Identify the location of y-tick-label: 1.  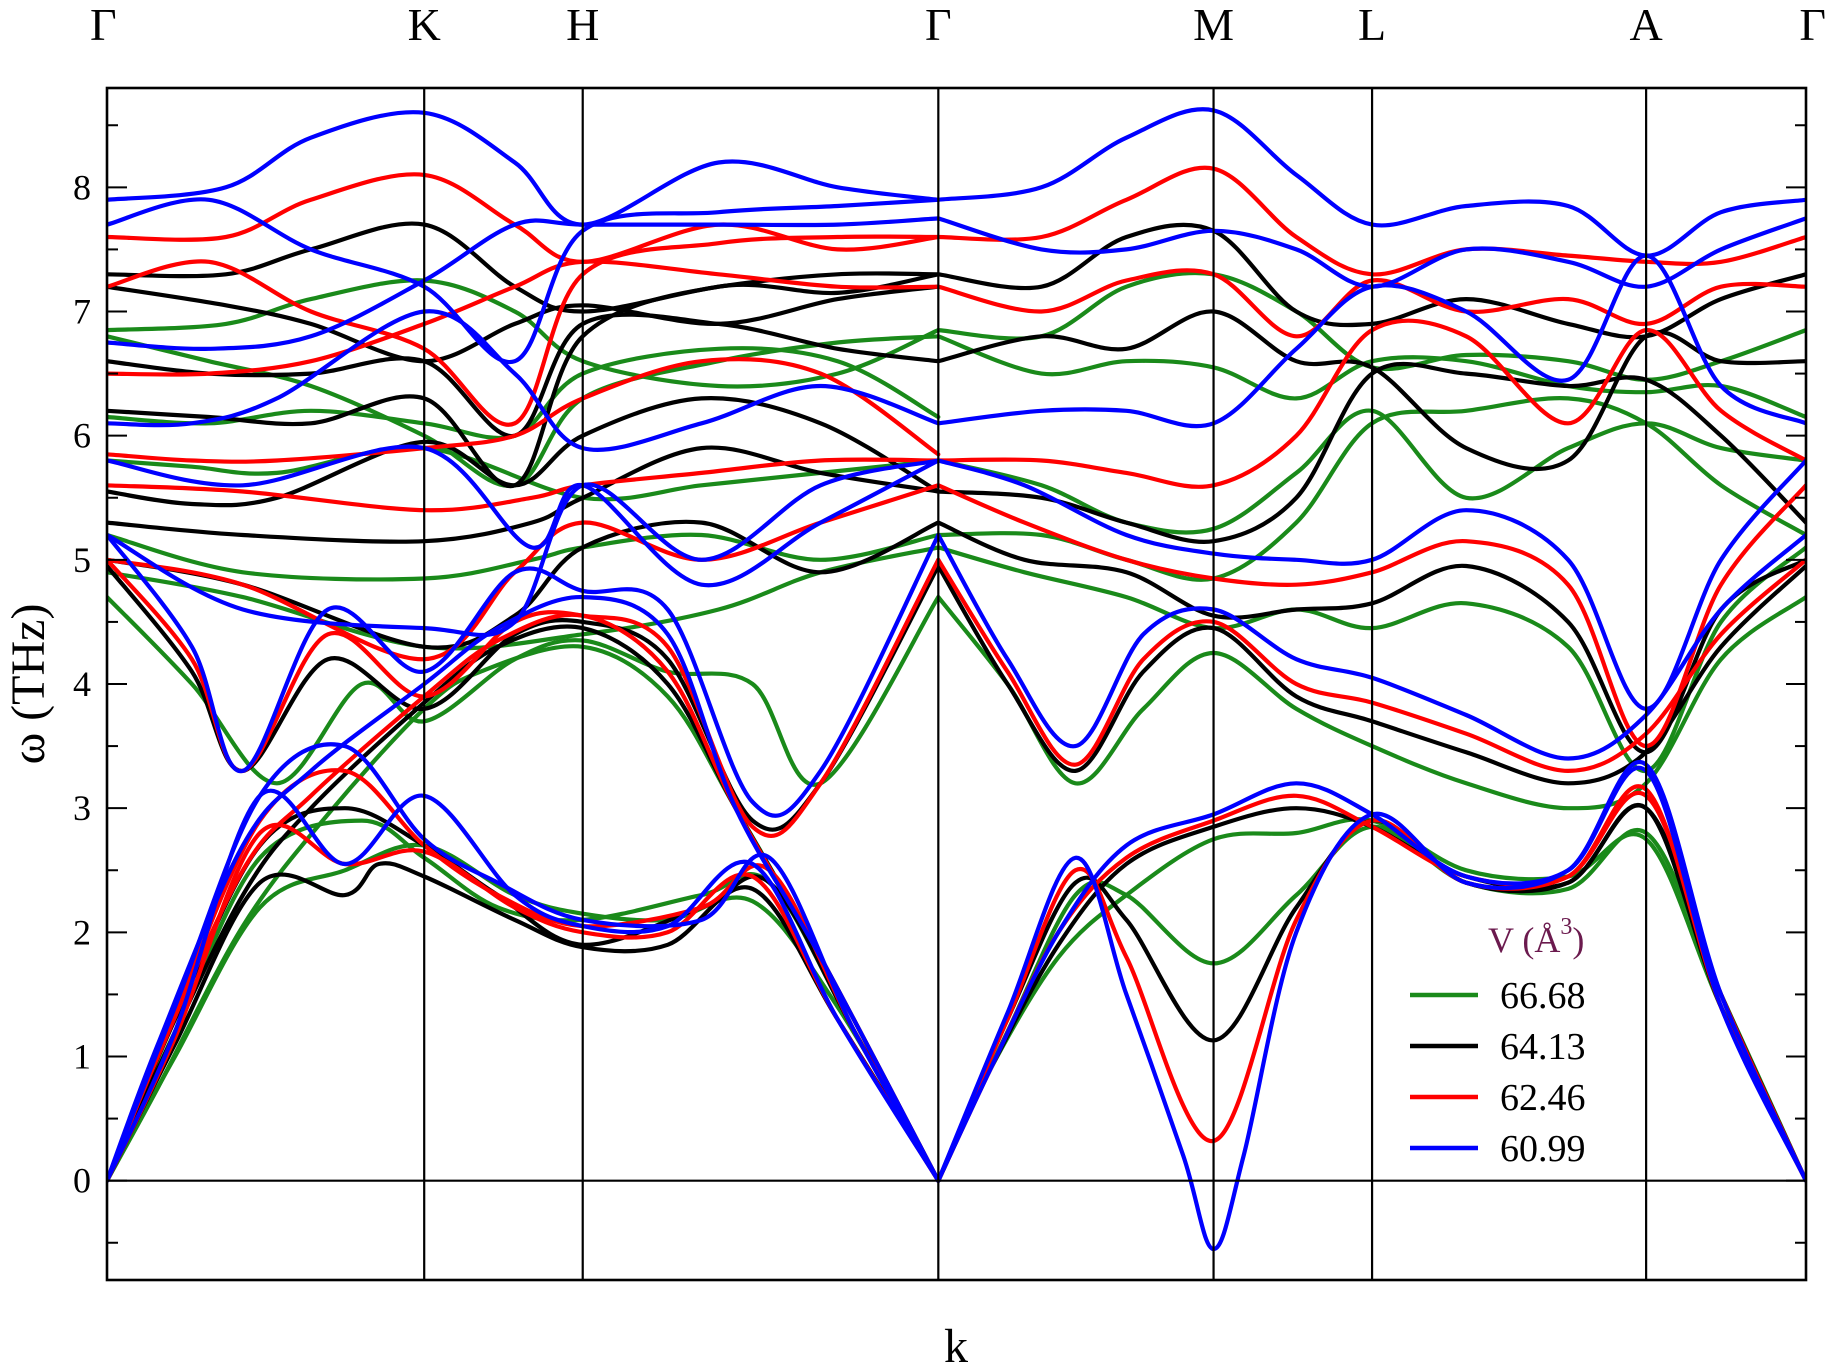
(82, 1057).